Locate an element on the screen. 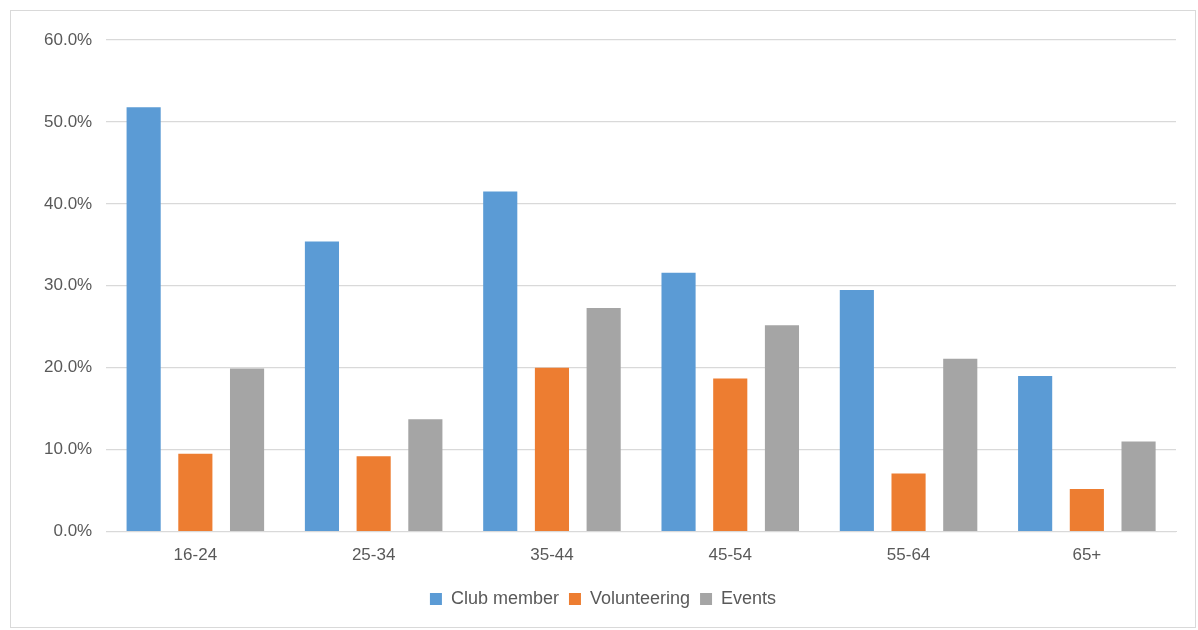 The width and height of the screenshot is (1198, 630). y-tick-label: 0.0% is located at coordinates (73, 531).